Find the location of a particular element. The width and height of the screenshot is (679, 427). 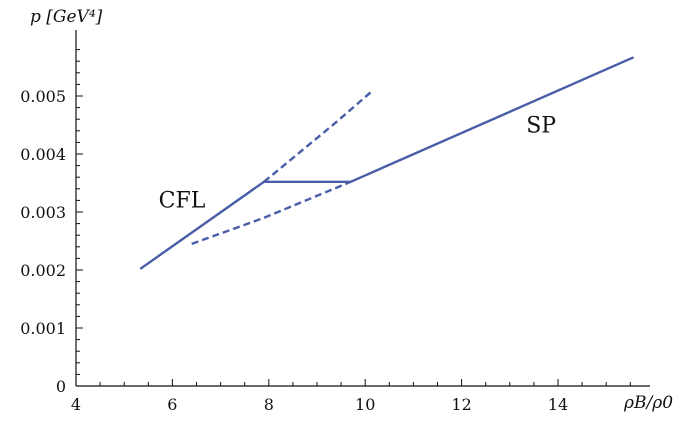

annotations: CFL SP is located at coordinates (358, 164).